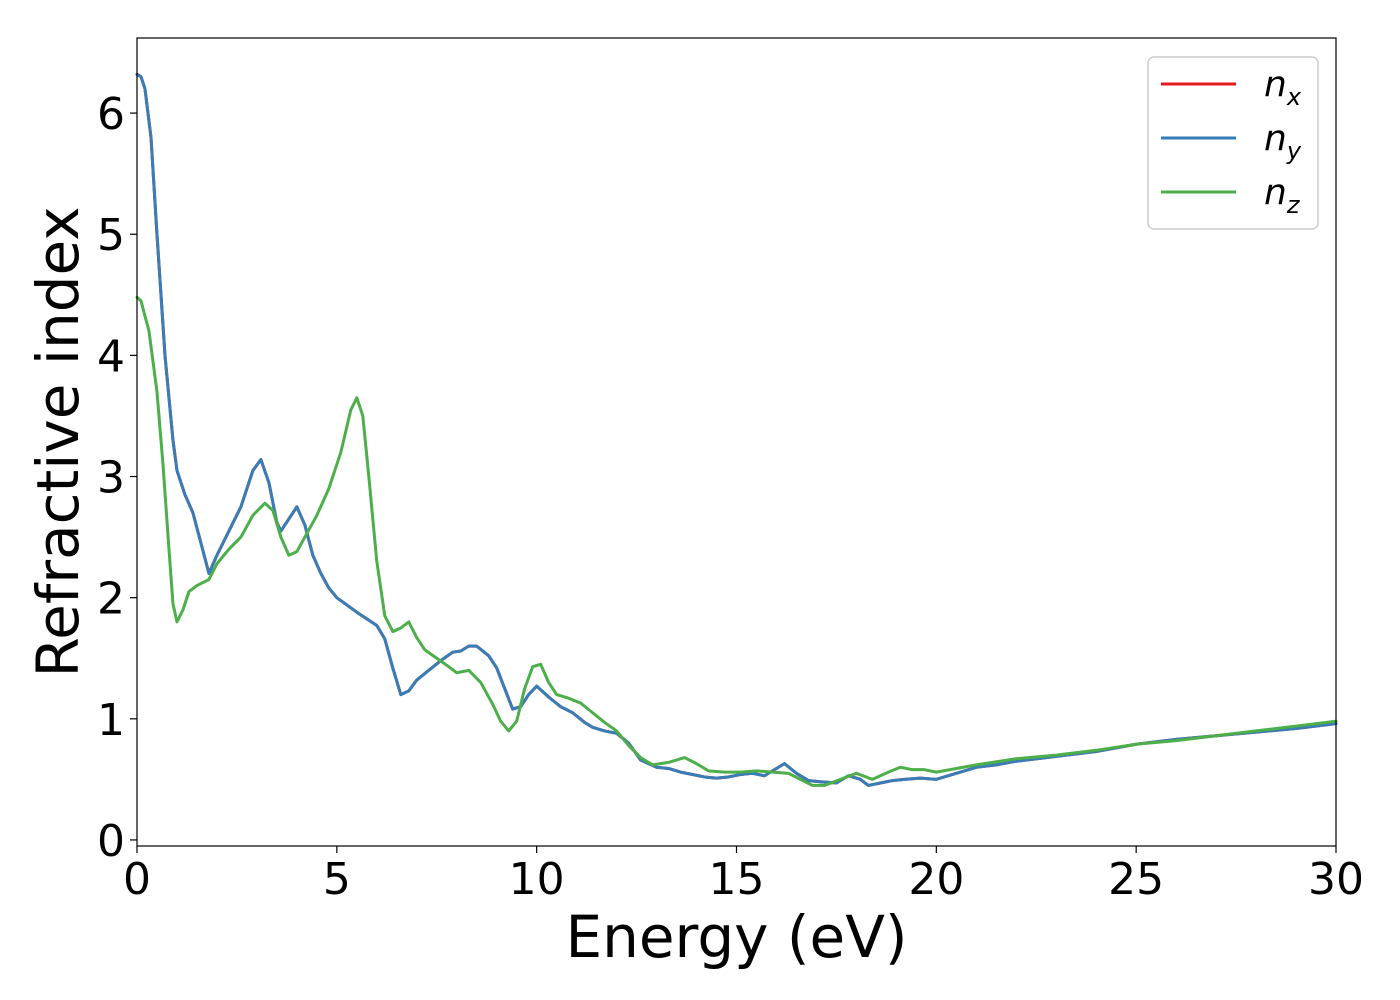  I want to click on y-tick-label: 4, so click(111, 356).